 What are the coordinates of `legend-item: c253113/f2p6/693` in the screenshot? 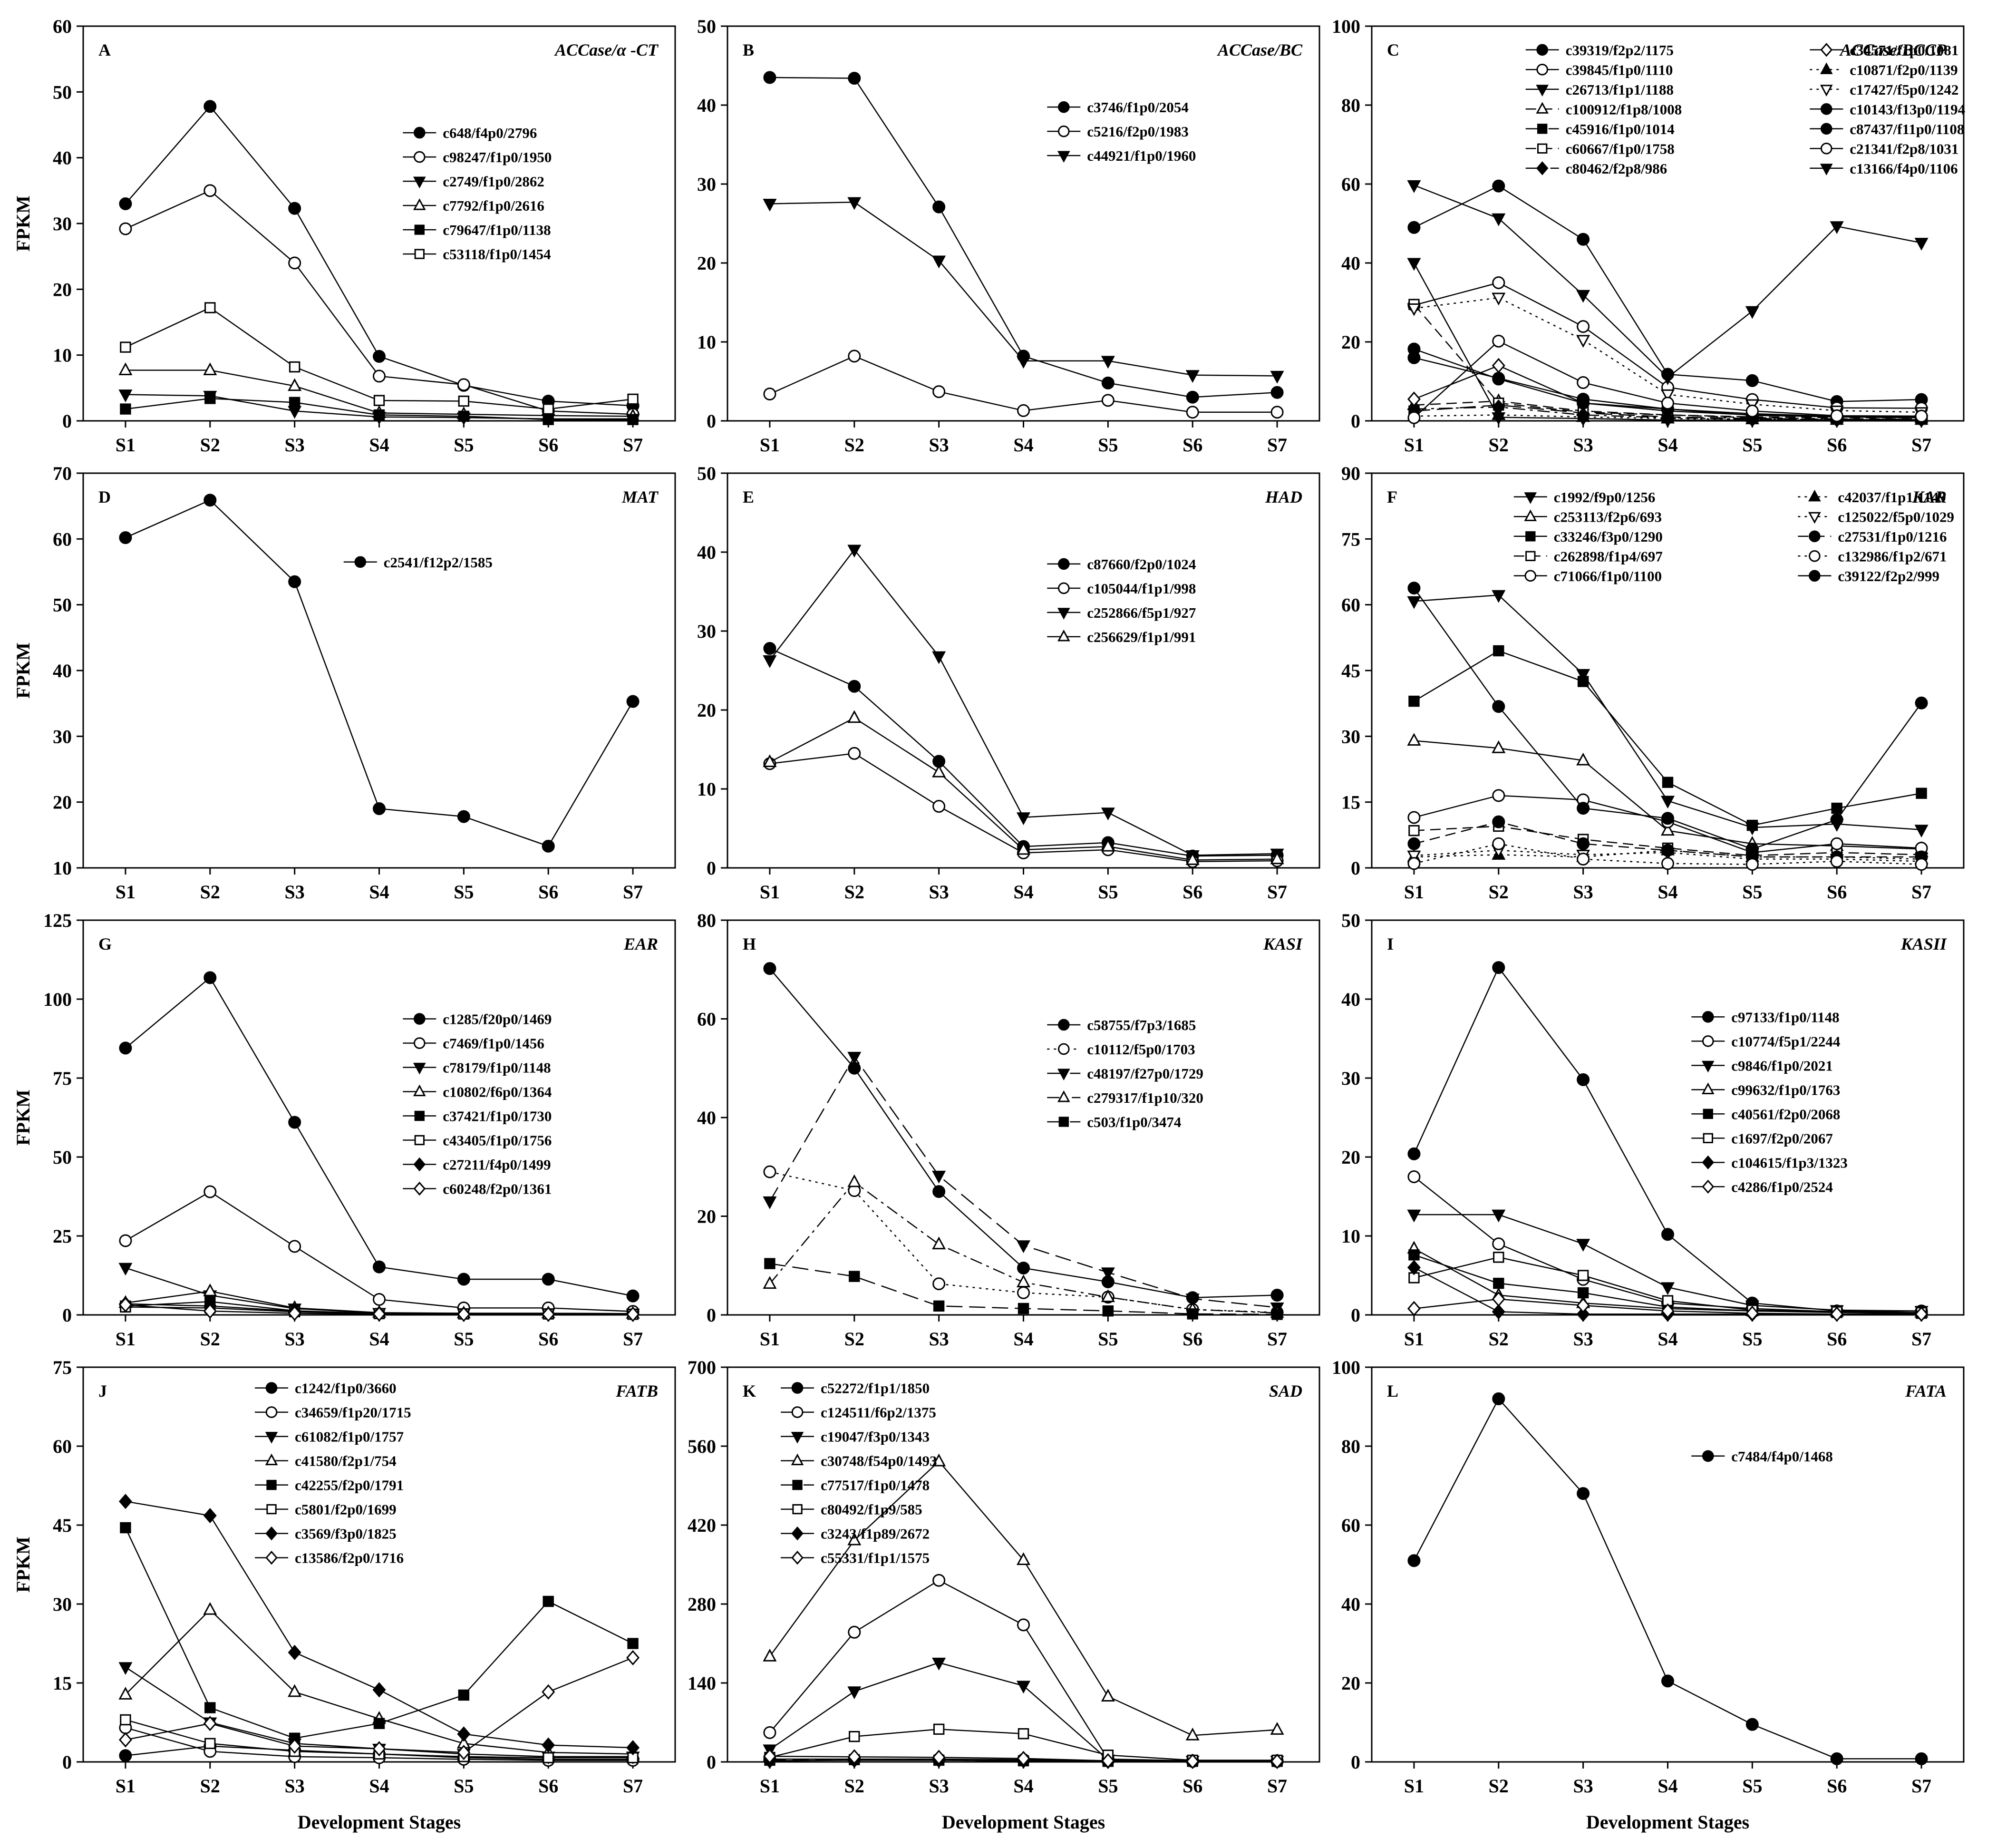 It's located at (1588, 516).